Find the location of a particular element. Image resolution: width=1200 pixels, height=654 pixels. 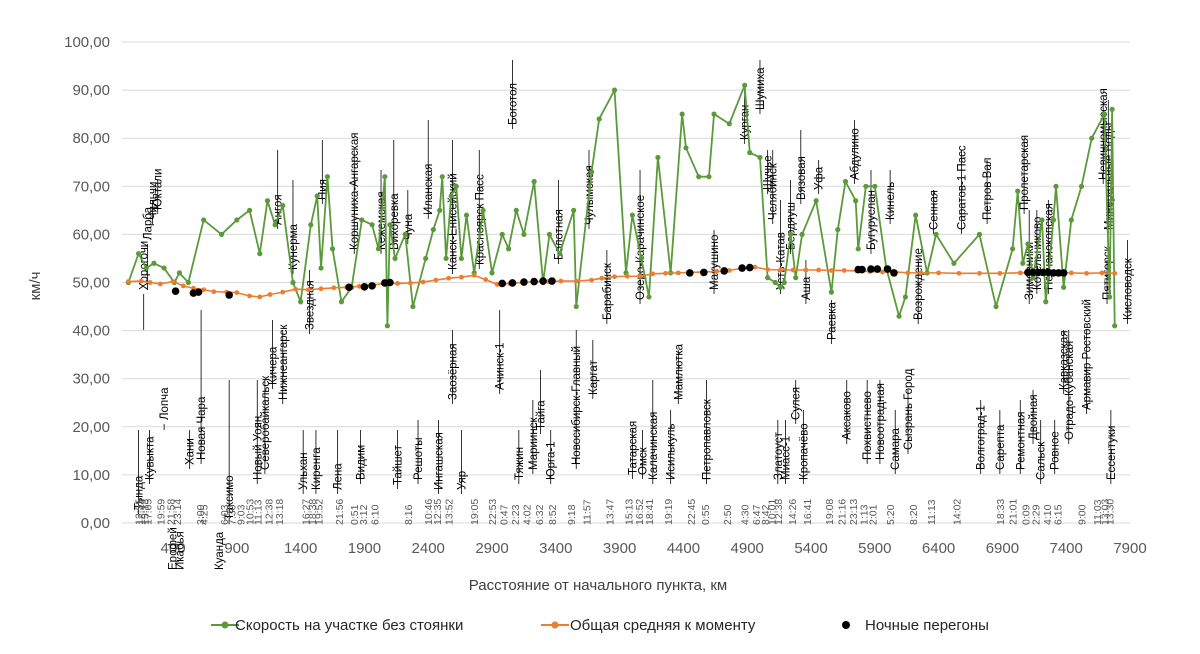

station-label: Бугуруслан is located at coordinates (872, 220).